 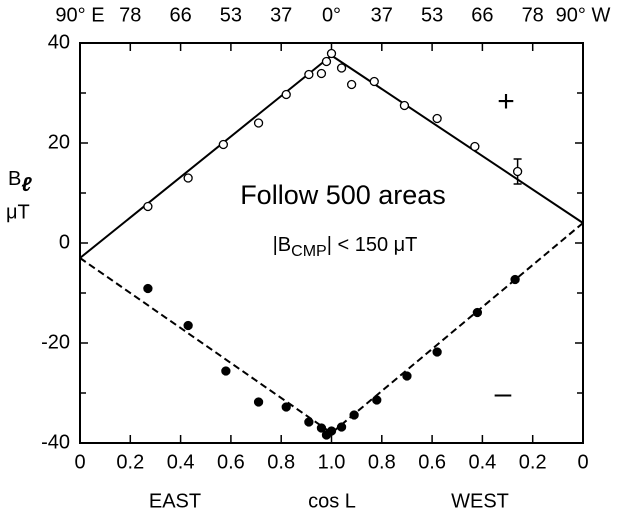 What do you see at coordinates (309, 251) in the screenshot?
I see `condition-sub: CMP` at bounding box center [309, 251].